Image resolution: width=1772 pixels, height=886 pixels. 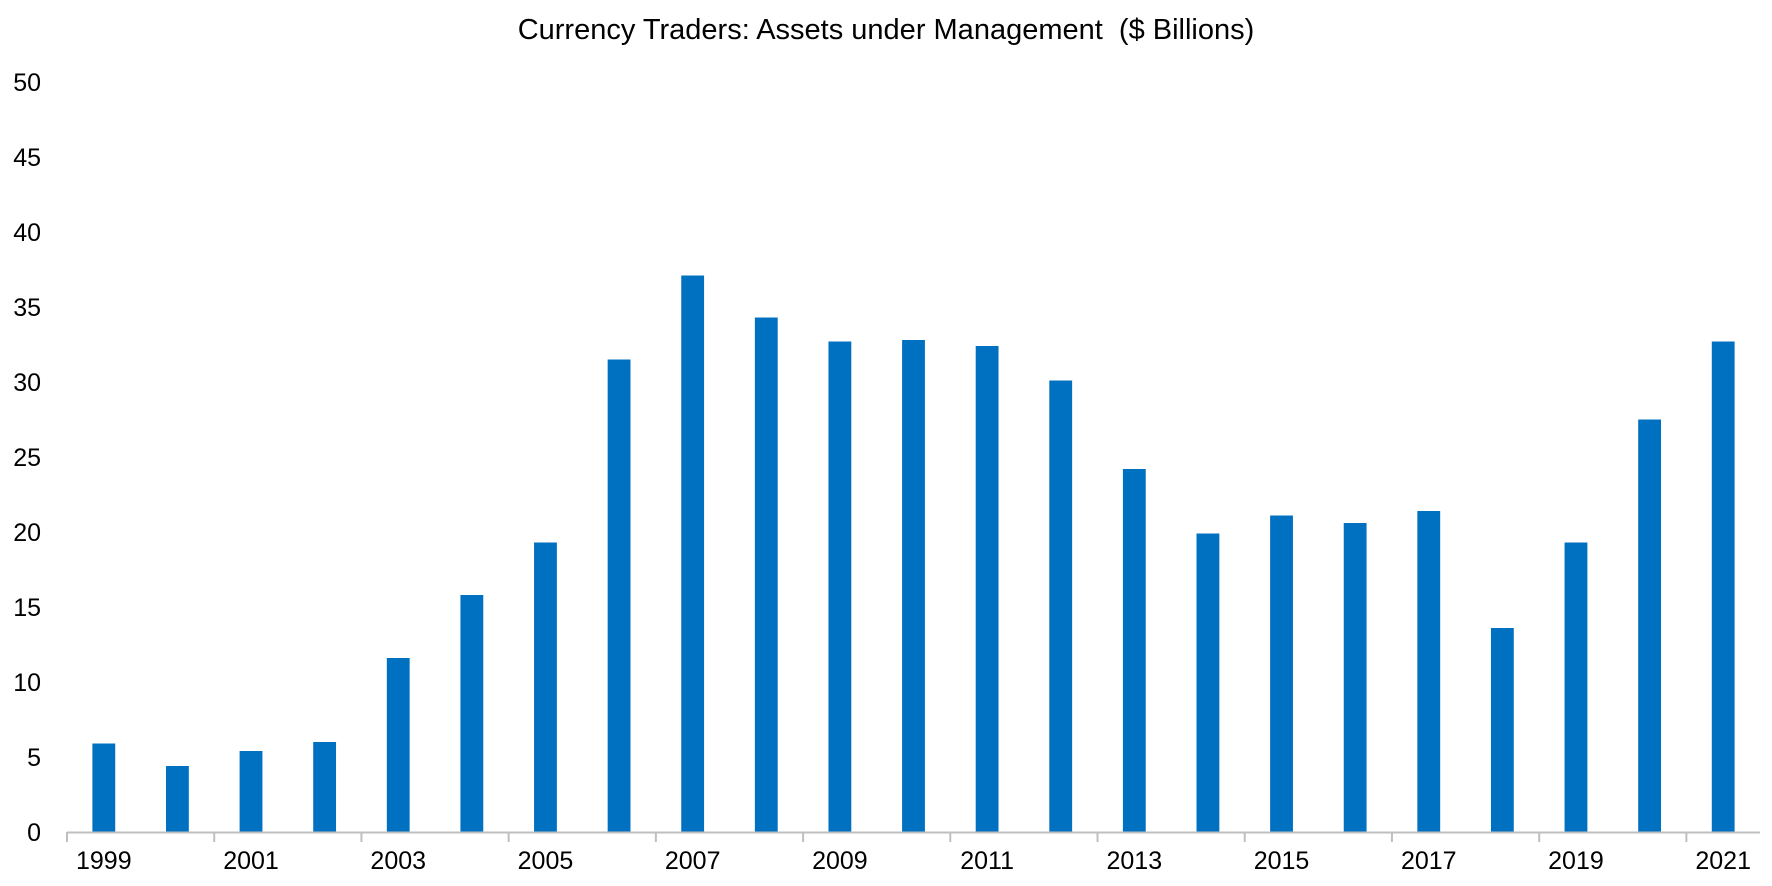 I want to click on x-tick-label: 2005, so click(x=546, y=861).